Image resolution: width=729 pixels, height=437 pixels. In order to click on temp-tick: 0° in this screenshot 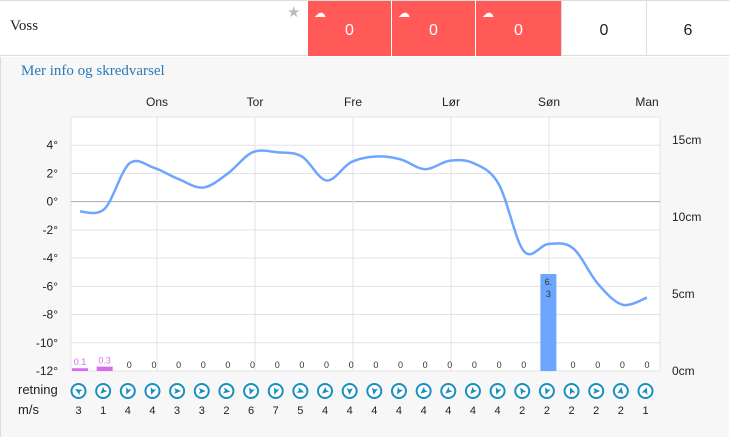, I will do `click(53, 202)`.